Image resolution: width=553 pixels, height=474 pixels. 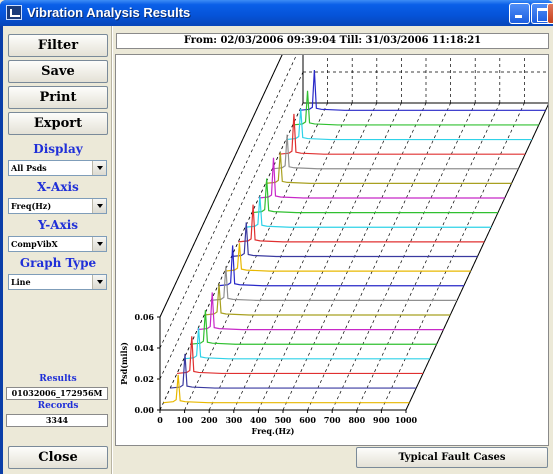 I want to click on filter-button: Filter, so click(x=58, y=45).